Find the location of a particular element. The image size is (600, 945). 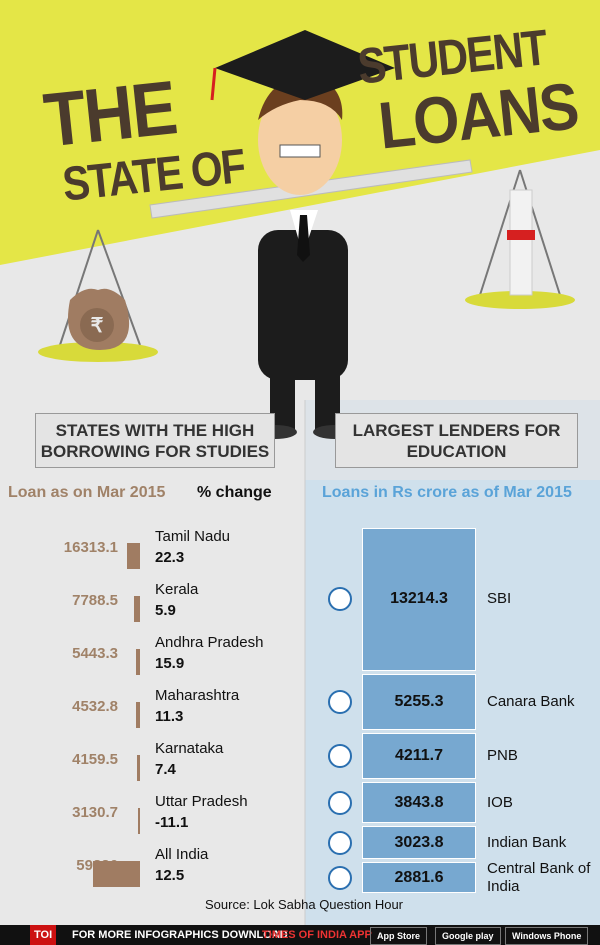

column-label: Loans in Rs crore as of Mar 2015 is located at coordinates (447, 492).